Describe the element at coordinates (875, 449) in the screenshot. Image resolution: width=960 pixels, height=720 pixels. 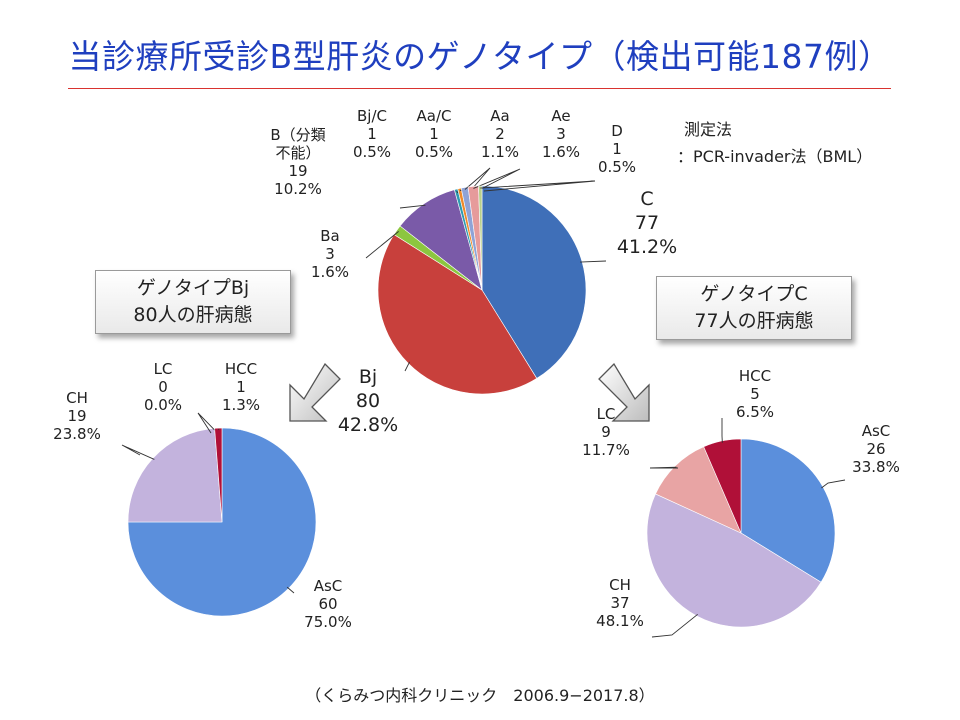
I see `data-label-asc: 26` at that location.